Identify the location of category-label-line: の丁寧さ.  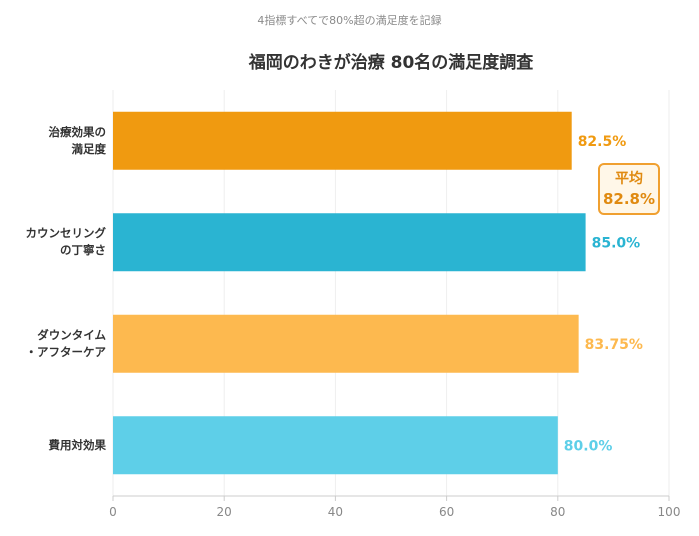
(83, 250).